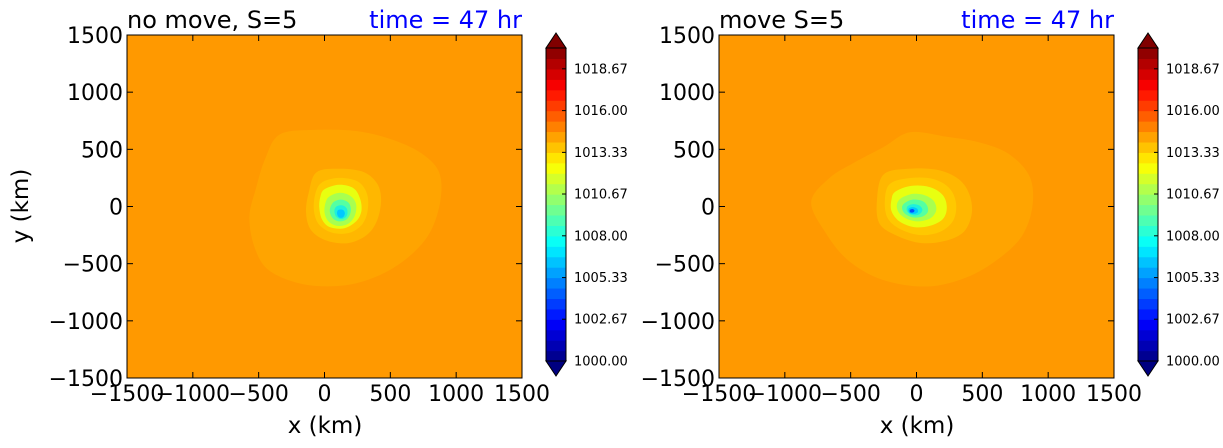 This screenshot has height=448, width=1223. I want to click on y-tick-label: 1500, so click(95, 36).